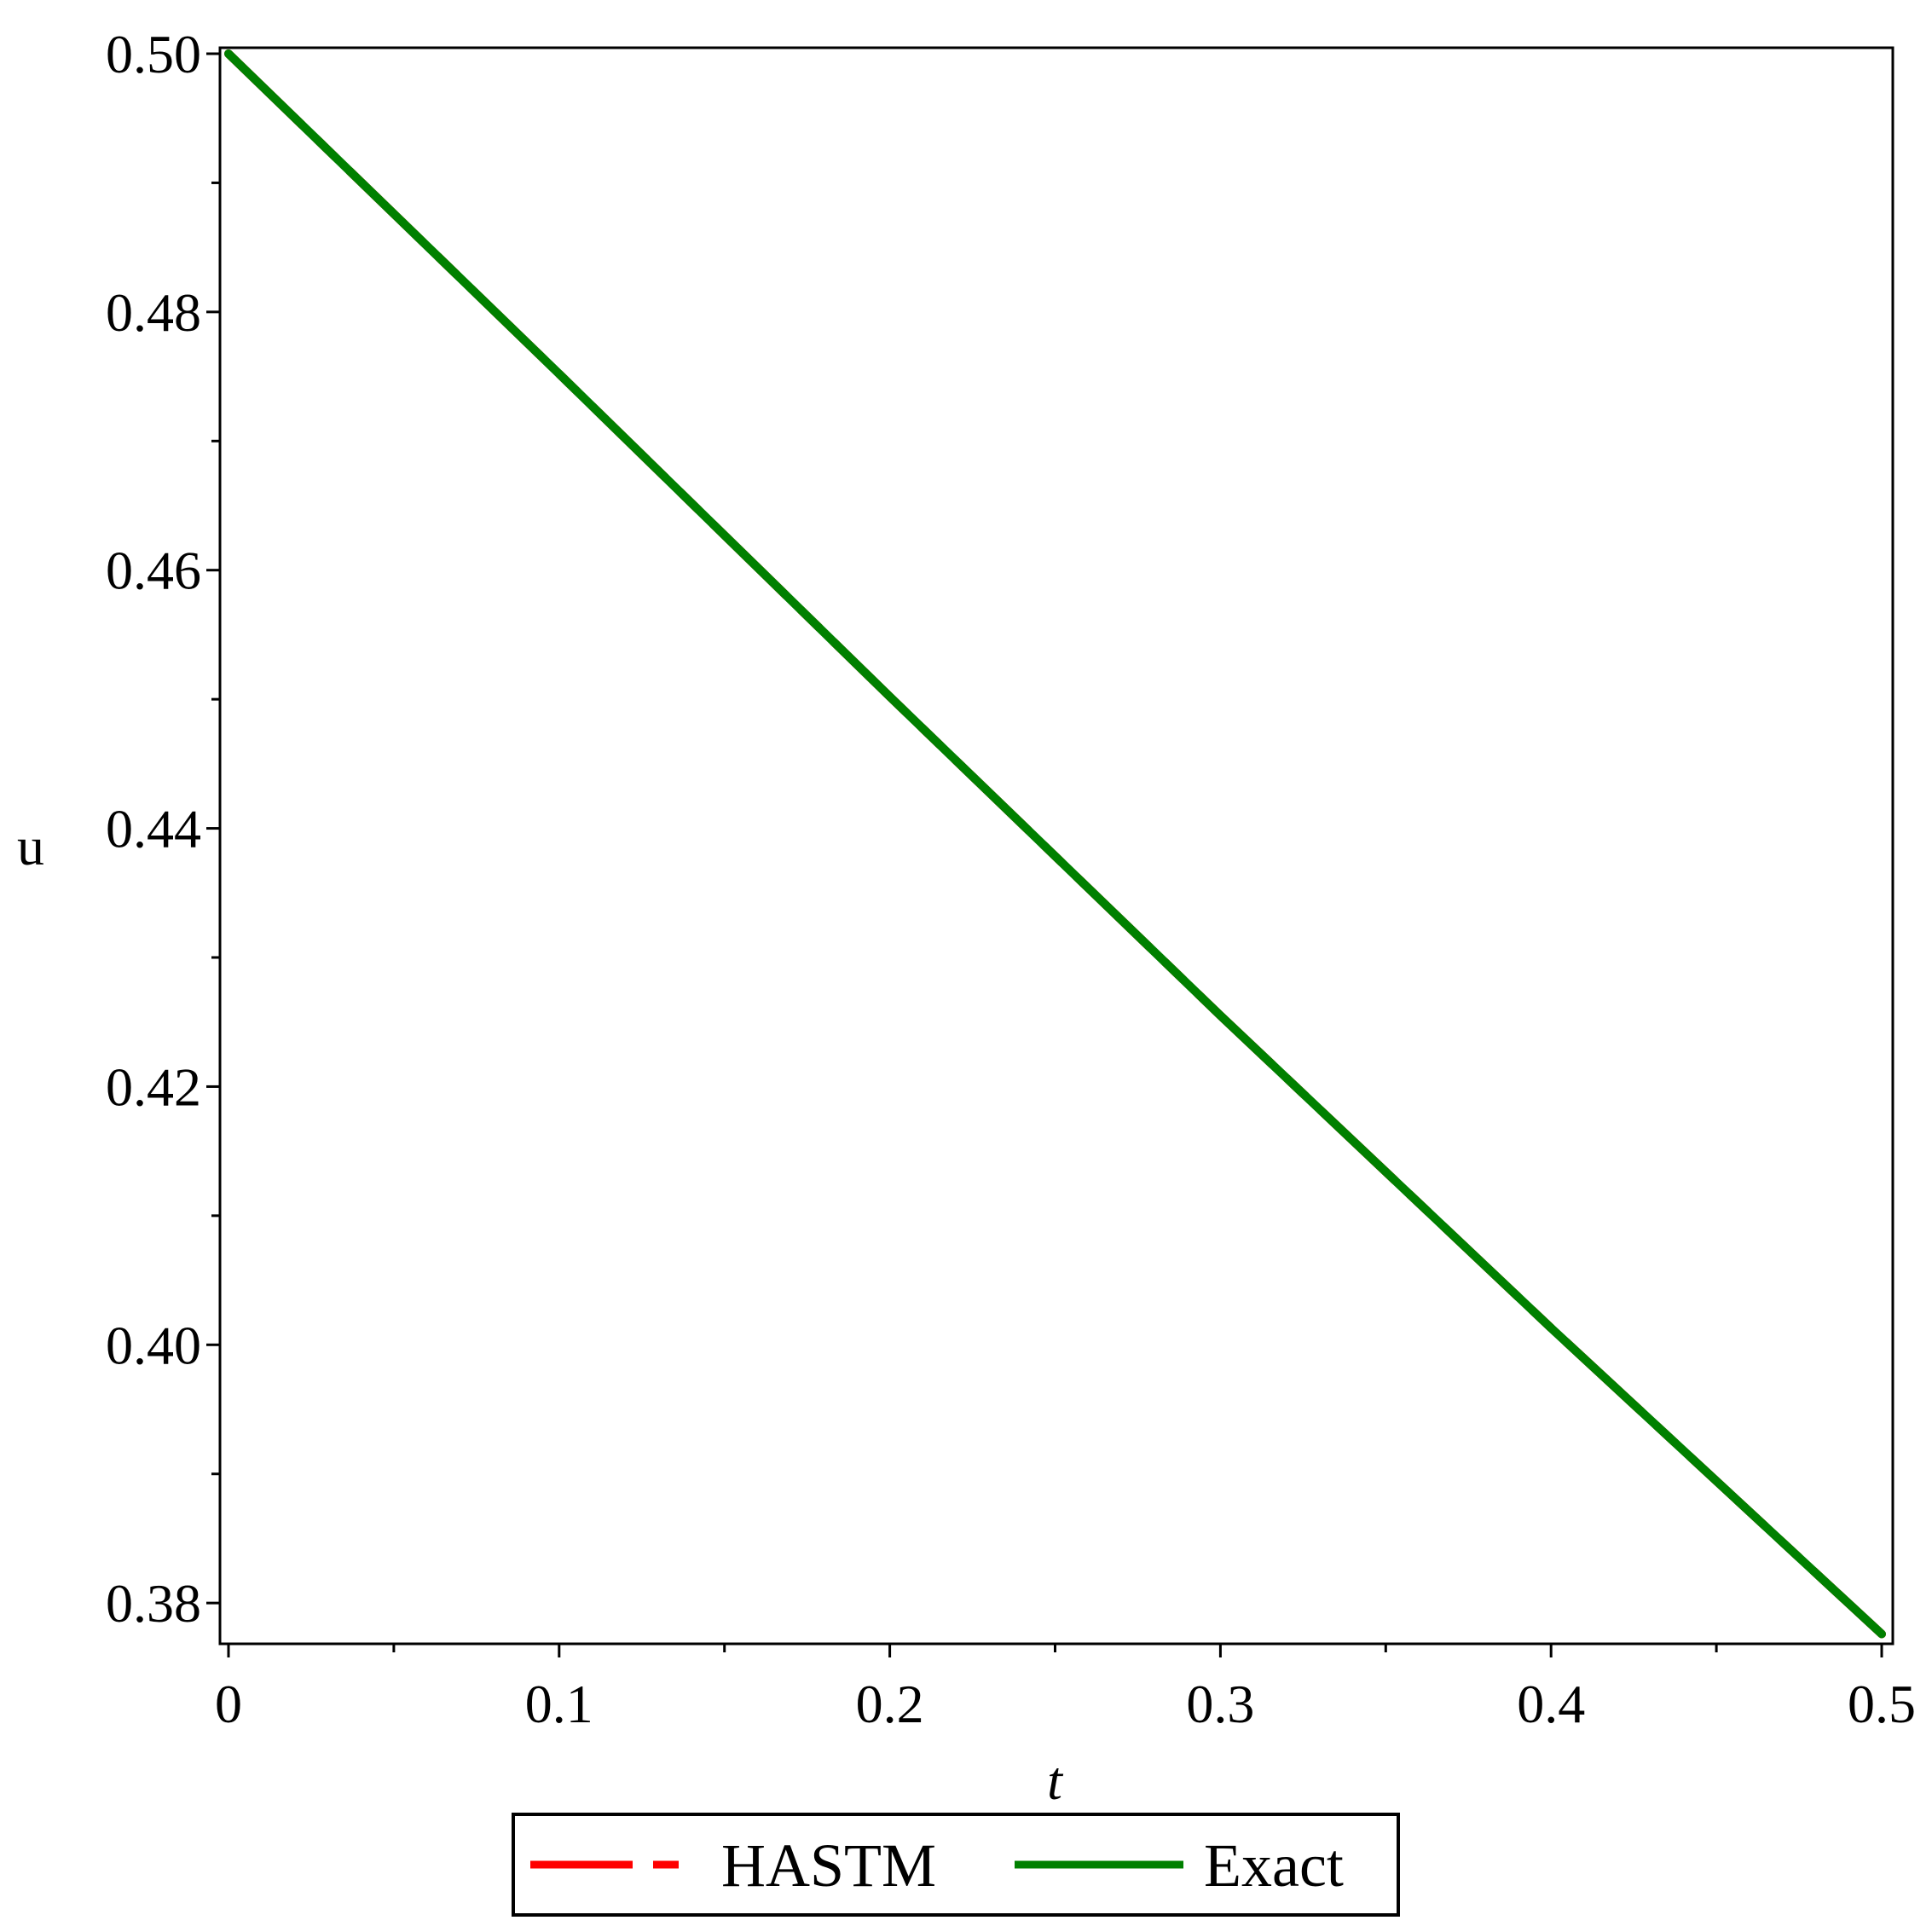  What do you see at coordinates (1220, 1704) in the screenshot?
I see `x-tick-label: 0.3` at bounding box center [1220, 1704].